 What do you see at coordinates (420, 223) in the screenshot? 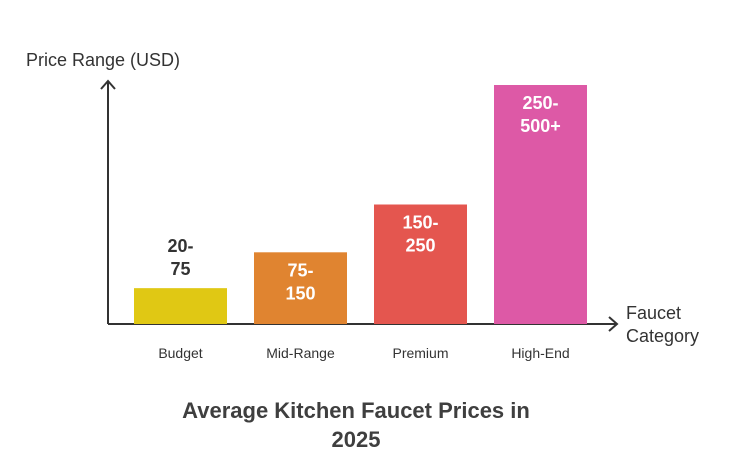
I see `bar-value-label: 150-` at bounding box center [420, 223].